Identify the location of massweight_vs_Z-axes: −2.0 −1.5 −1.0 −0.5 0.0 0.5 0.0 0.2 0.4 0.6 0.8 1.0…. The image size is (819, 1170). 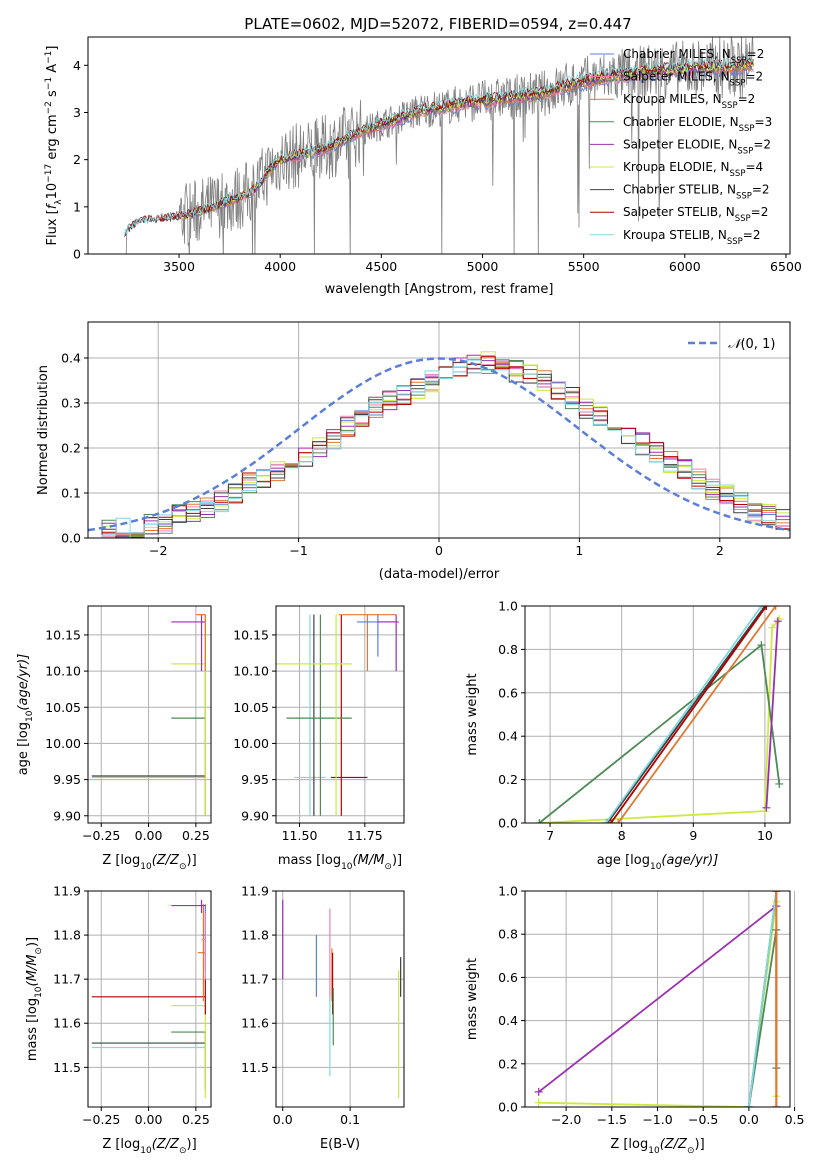
(635, 1020).